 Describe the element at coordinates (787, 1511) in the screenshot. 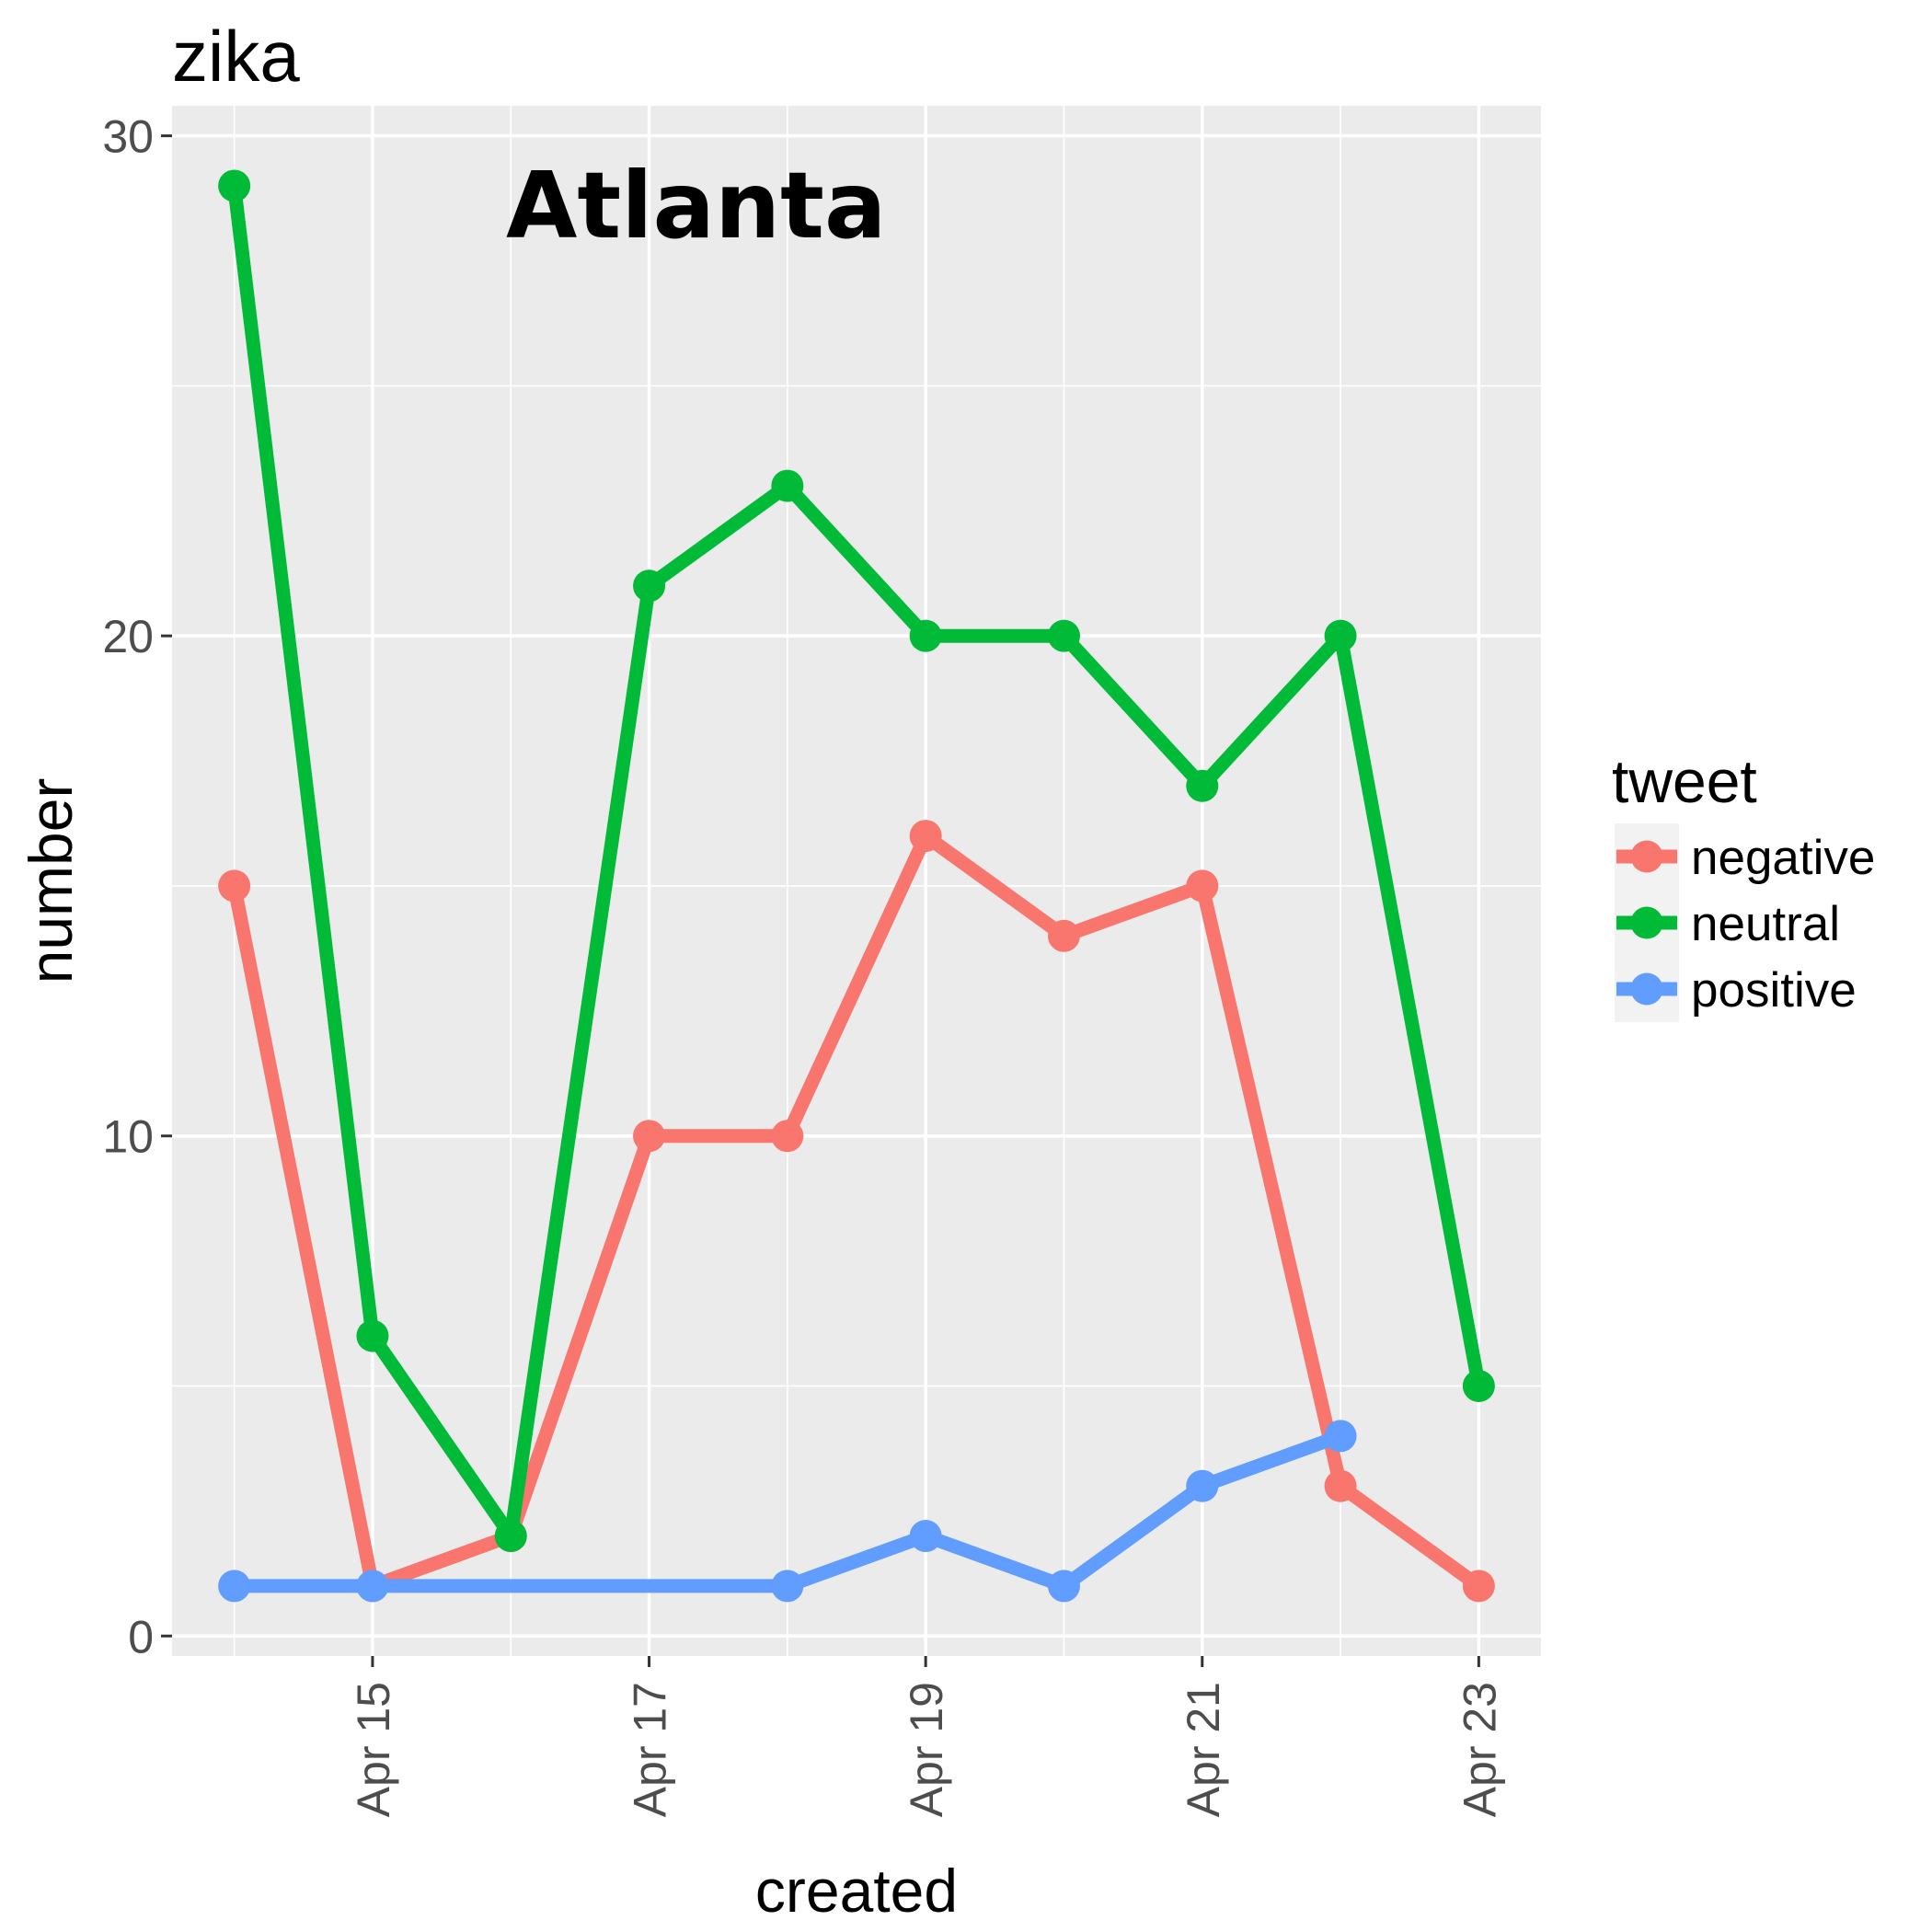

I see `series-positive` at that location.